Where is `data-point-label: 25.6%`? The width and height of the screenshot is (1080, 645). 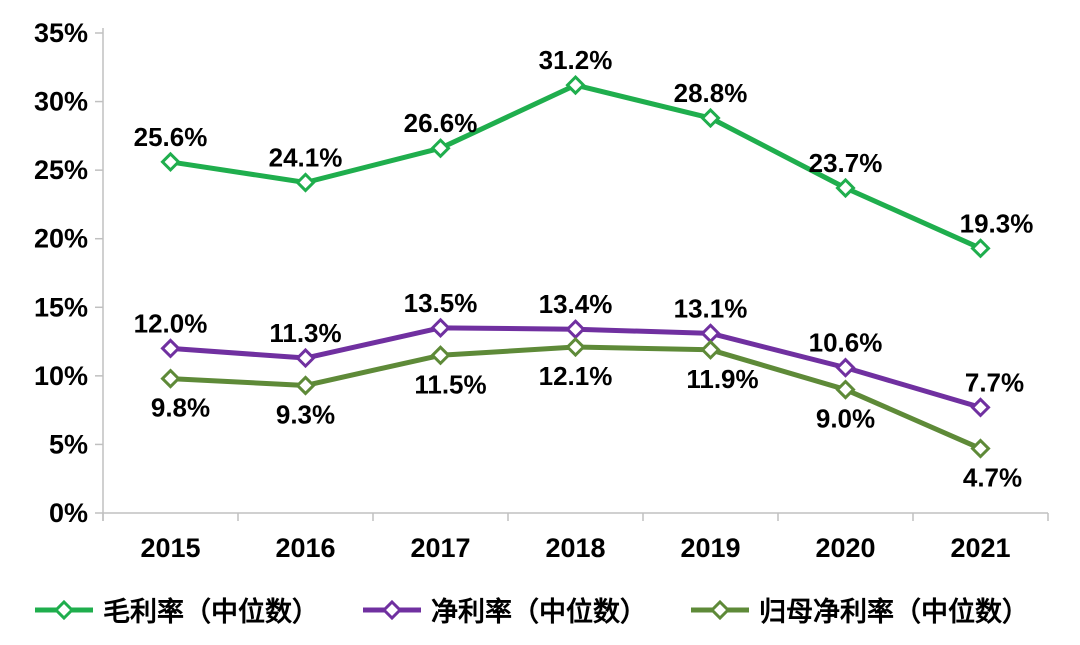 data-point-label: 25.6% is located at coordinates (171, 137).